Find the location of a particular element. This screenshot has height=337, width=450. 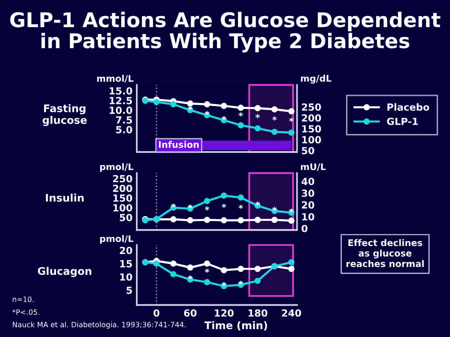

y-tick-label: 5 is located at coordinates (129, 290).